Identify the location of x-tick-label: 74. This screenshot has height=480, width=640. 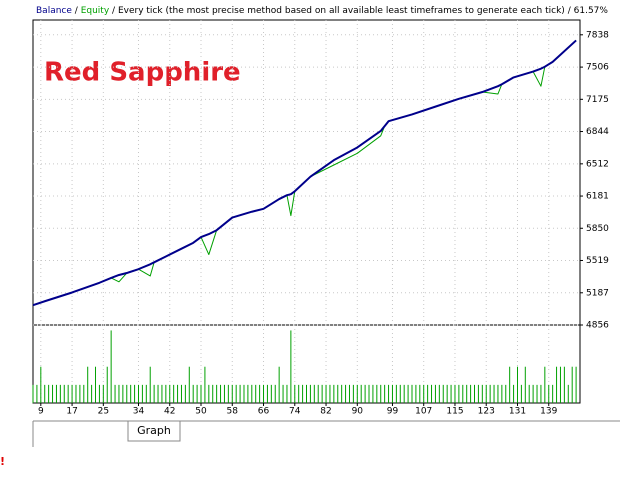
(295, 412).